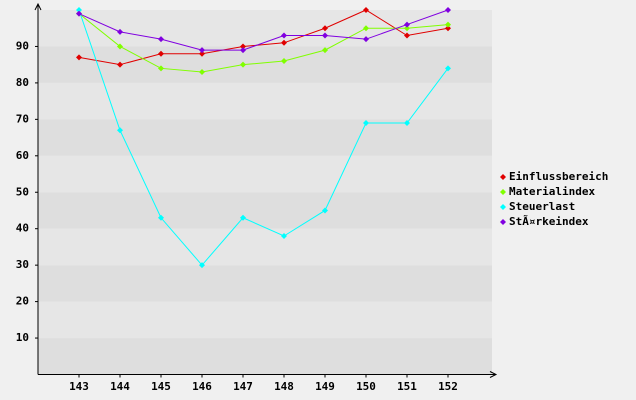  I want to click on y-tick-label: 80, so click(22, 82).